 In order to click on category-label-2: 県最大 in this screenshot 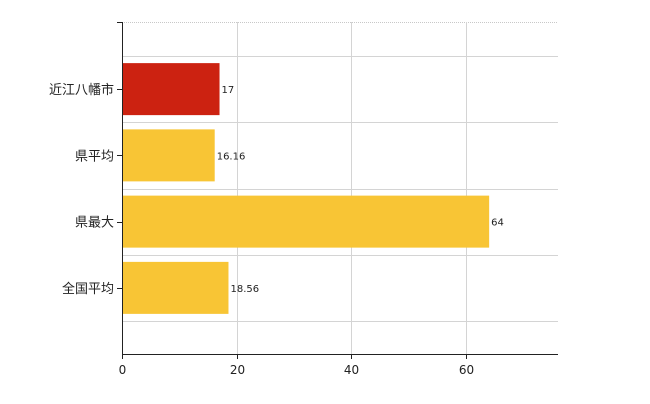, I will do `click(94, 223)`.